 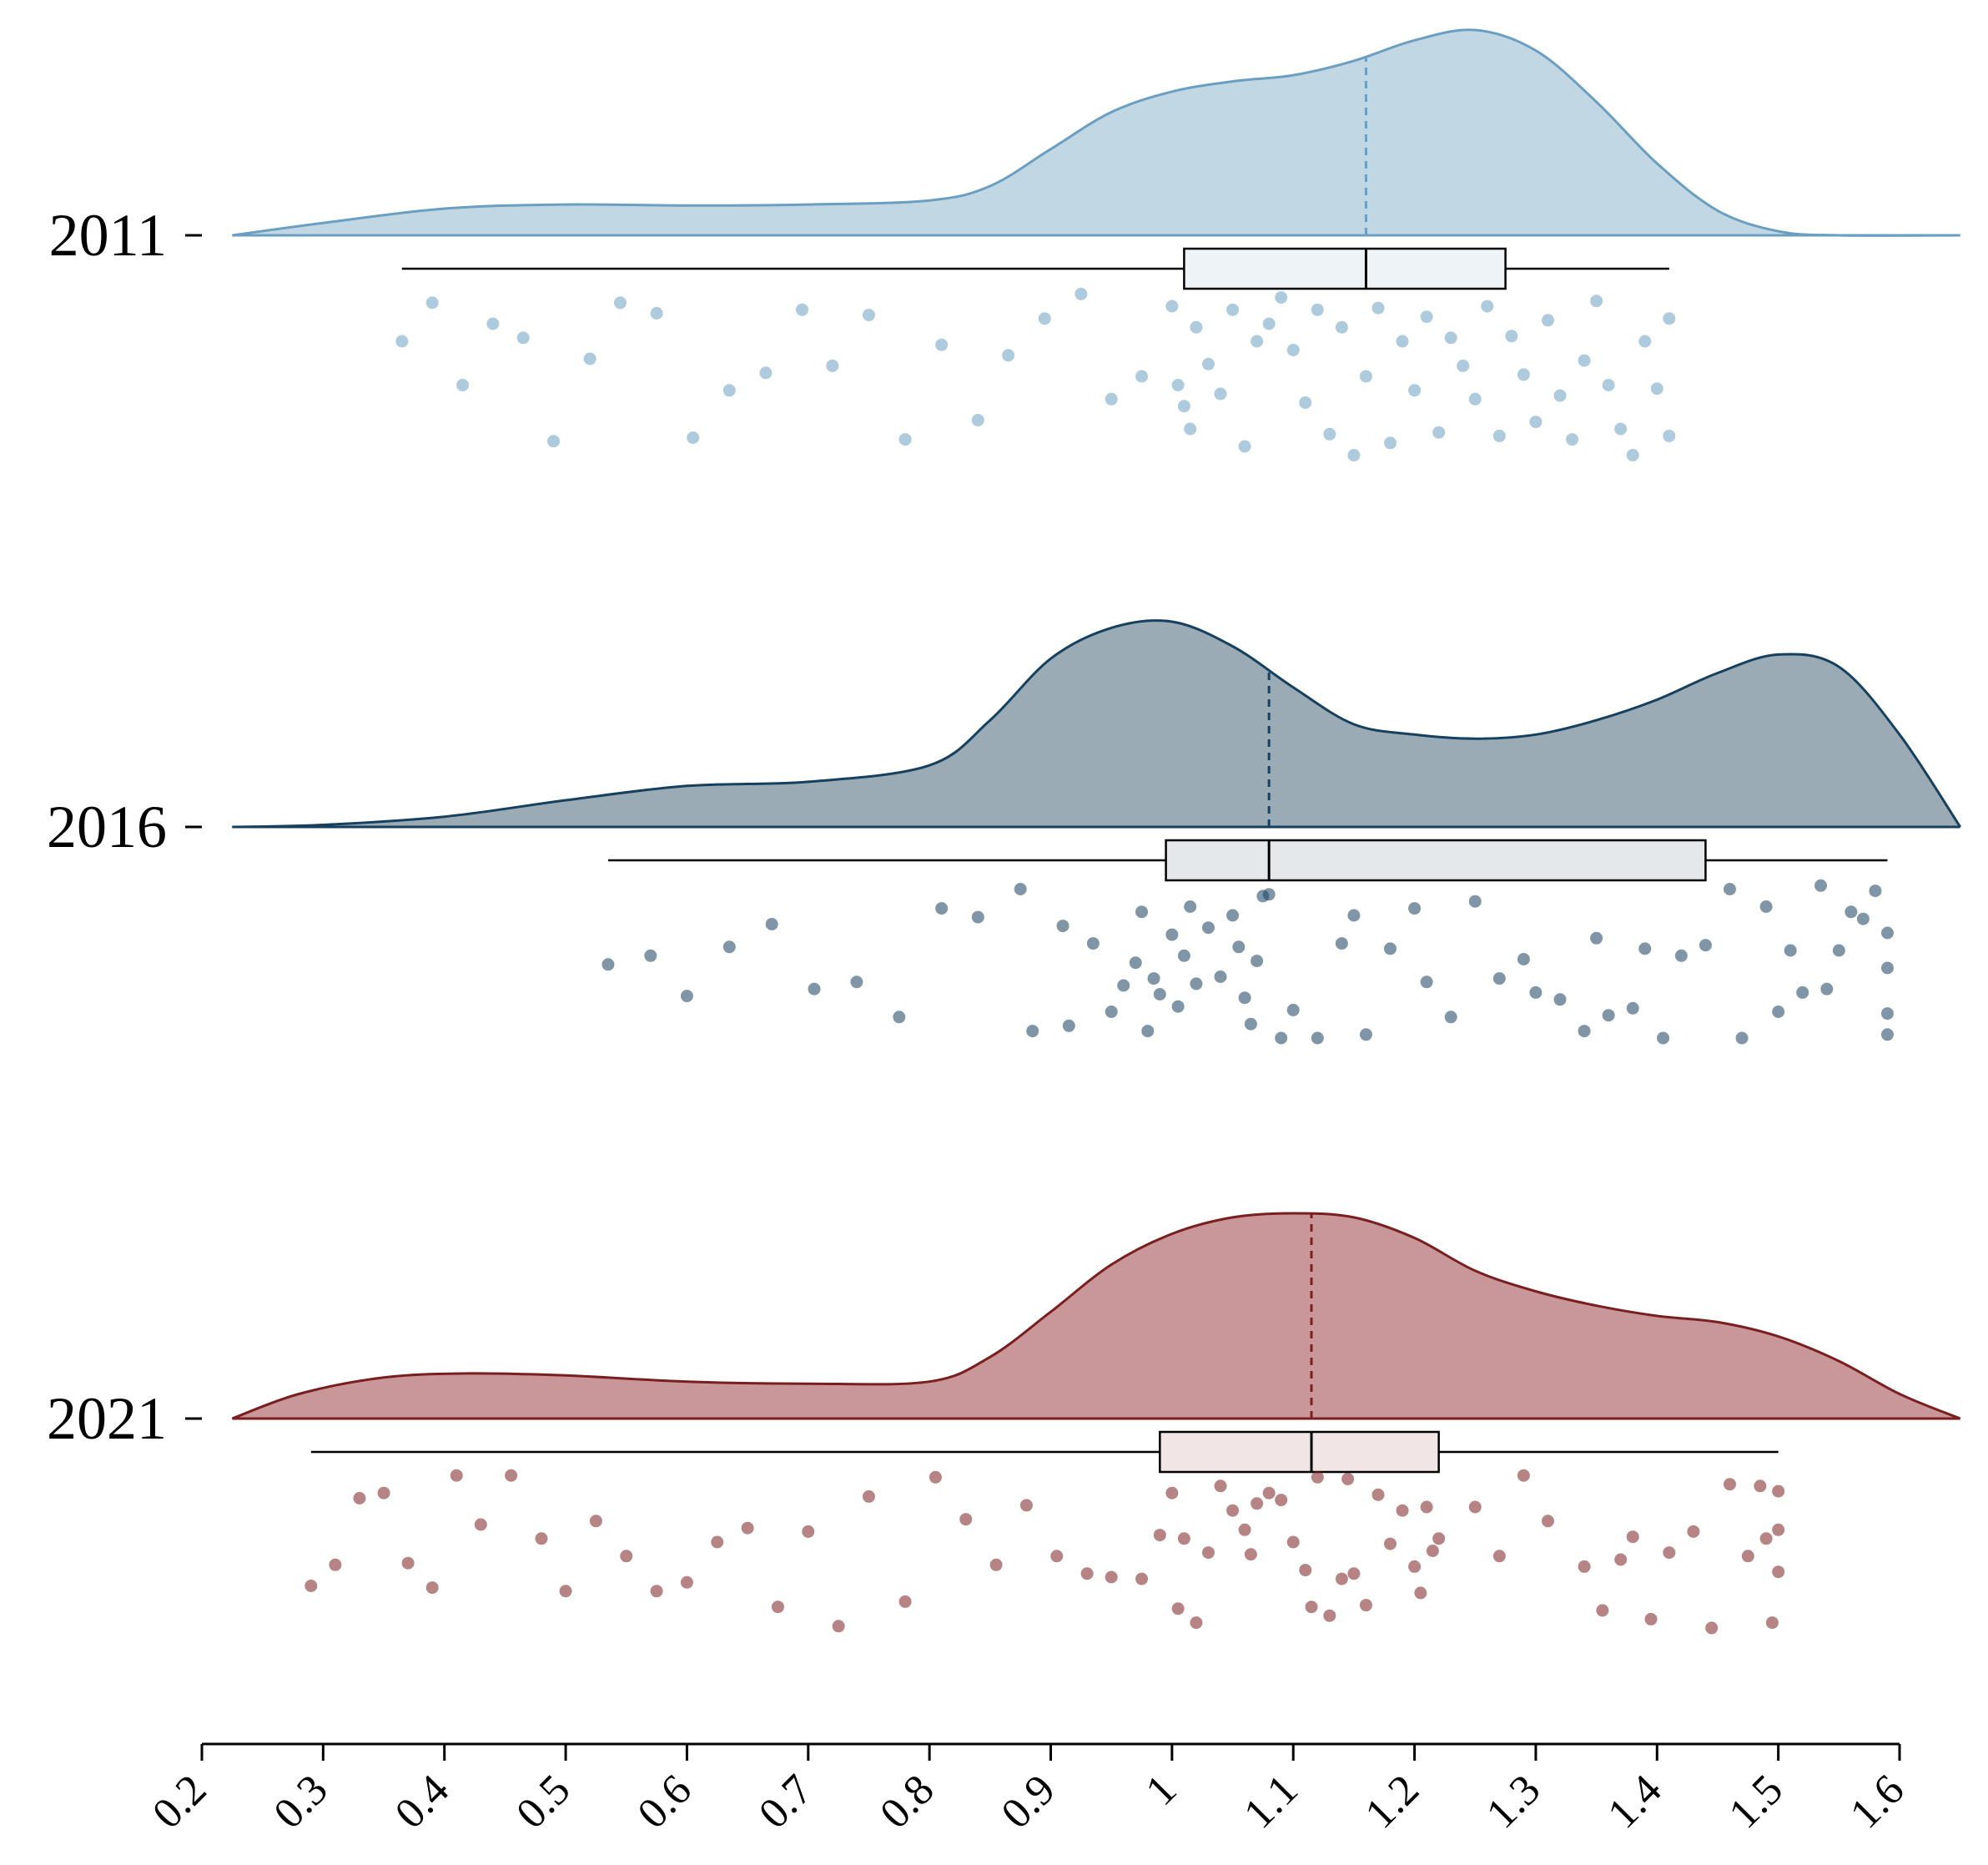 I want to click on x-tick-label: 1, so click(x=1161, y=1790).